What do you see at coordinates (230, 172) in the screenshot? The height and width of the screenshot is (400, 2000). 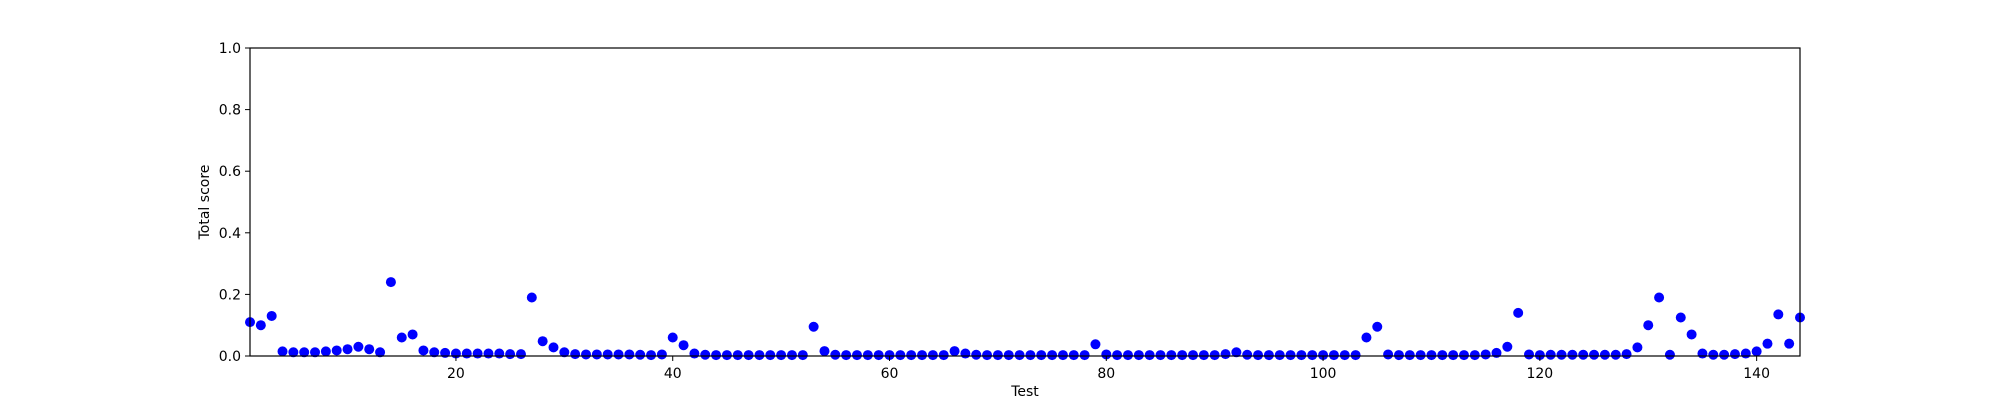 I see `y-tick-label: 0.6` at bounding box center [230, 172].